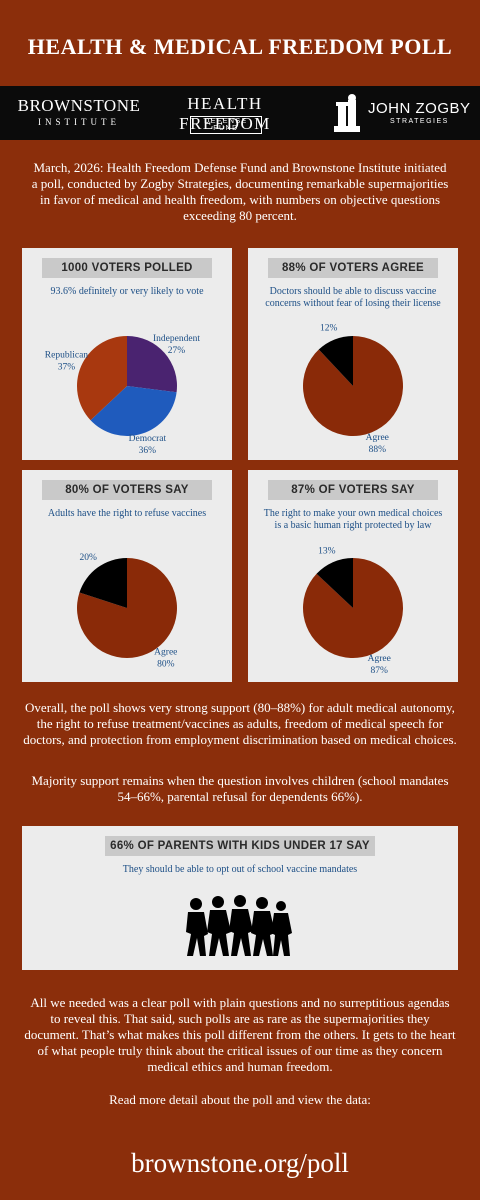 The height and width of the screenshot is (1200, 480). What do you see at coordinates (79, 105) in the screenshot?
I see `logo-name: BROWNSTONE` at bounding box center [79, 105].